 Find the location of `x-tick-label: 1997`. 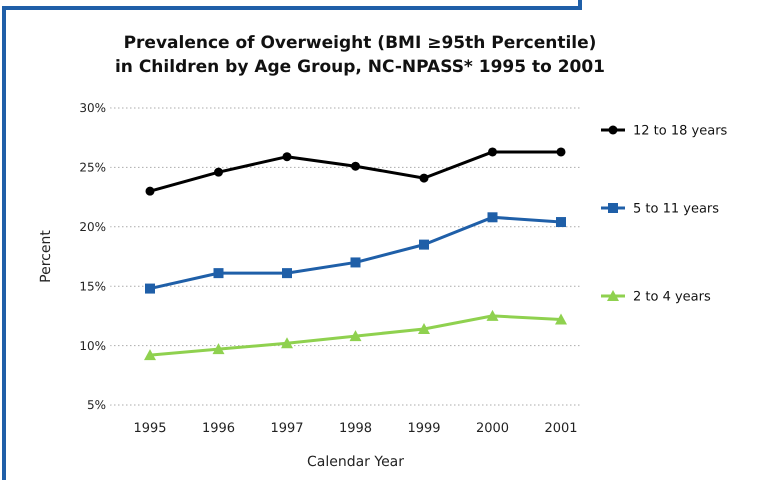

x-tick-label: 1997 is located at coordinates (287, 428).